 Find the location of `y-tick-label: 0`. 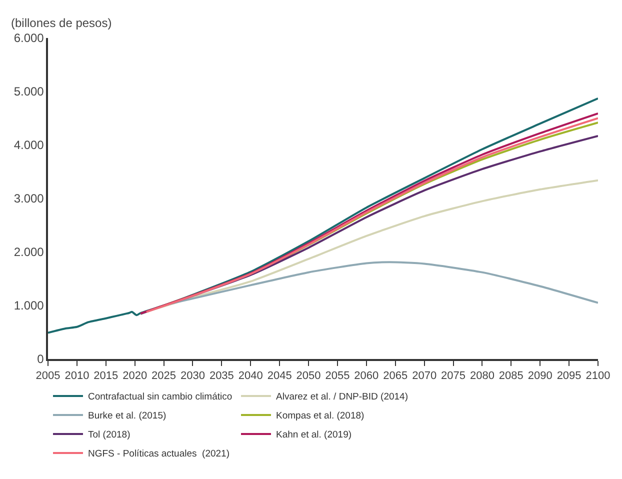

y-tick-label: 0 is located at coordinates (40, 359).